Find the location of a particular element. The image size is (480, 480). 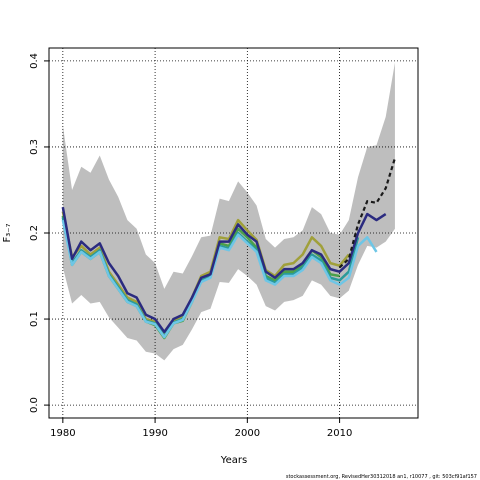

y-tick-label: 0.4 is located at coordinates (34, 61).